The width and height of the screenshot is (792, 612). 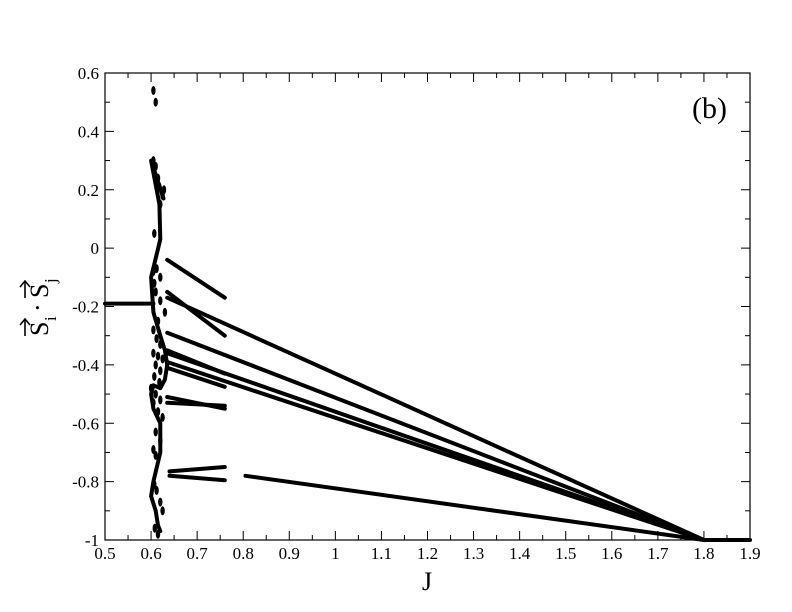 I want to click on x-tick-label: 1.4, so click(x=520, y=553).